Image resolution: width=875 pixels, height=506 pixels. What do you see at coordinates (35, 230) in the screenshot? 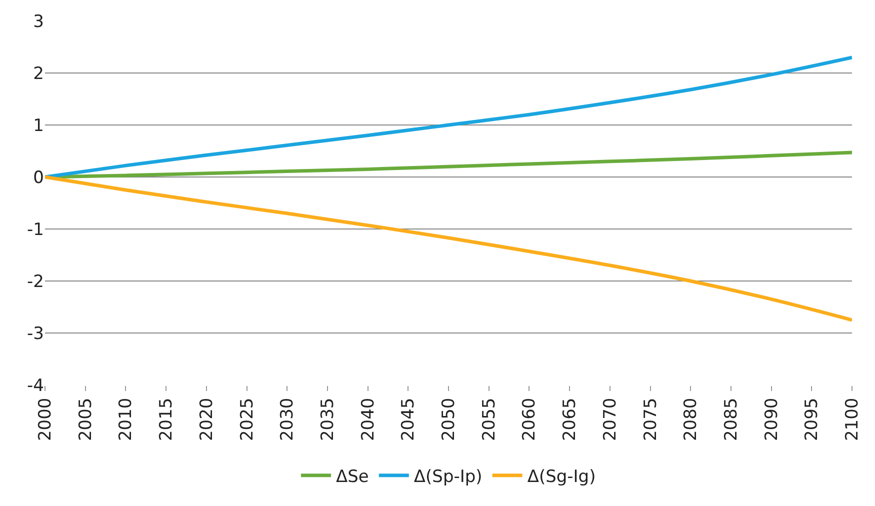
I see `y-tick-label: -1` at bounding box center [35, 230].